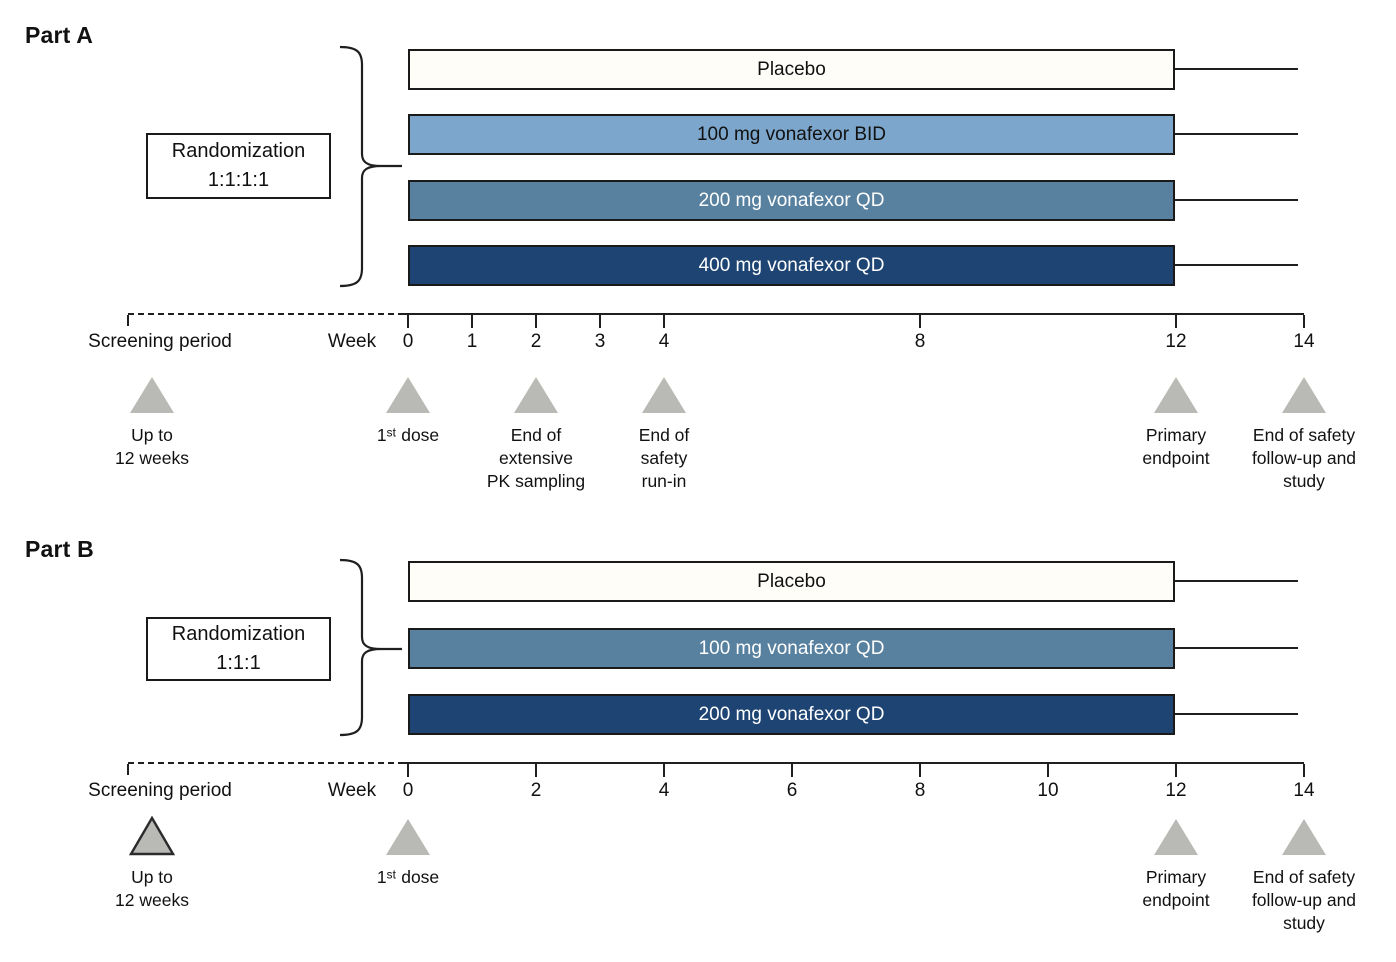  I want to click on milestone-label: End of extensive PK sampling, so click(536, 458).